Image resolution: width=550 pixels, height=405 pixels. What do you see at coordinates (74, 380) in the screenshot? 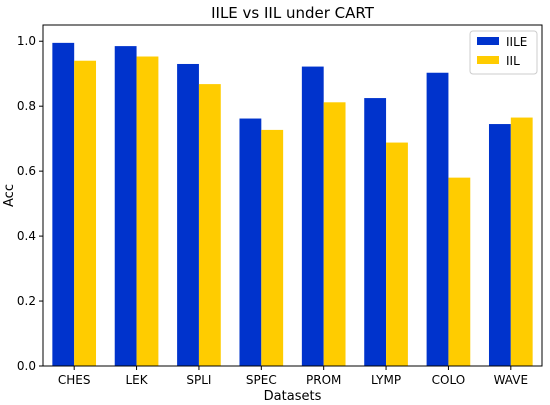
I see `x-tick-label-ches: CHES` at bounding box center [74, 380].